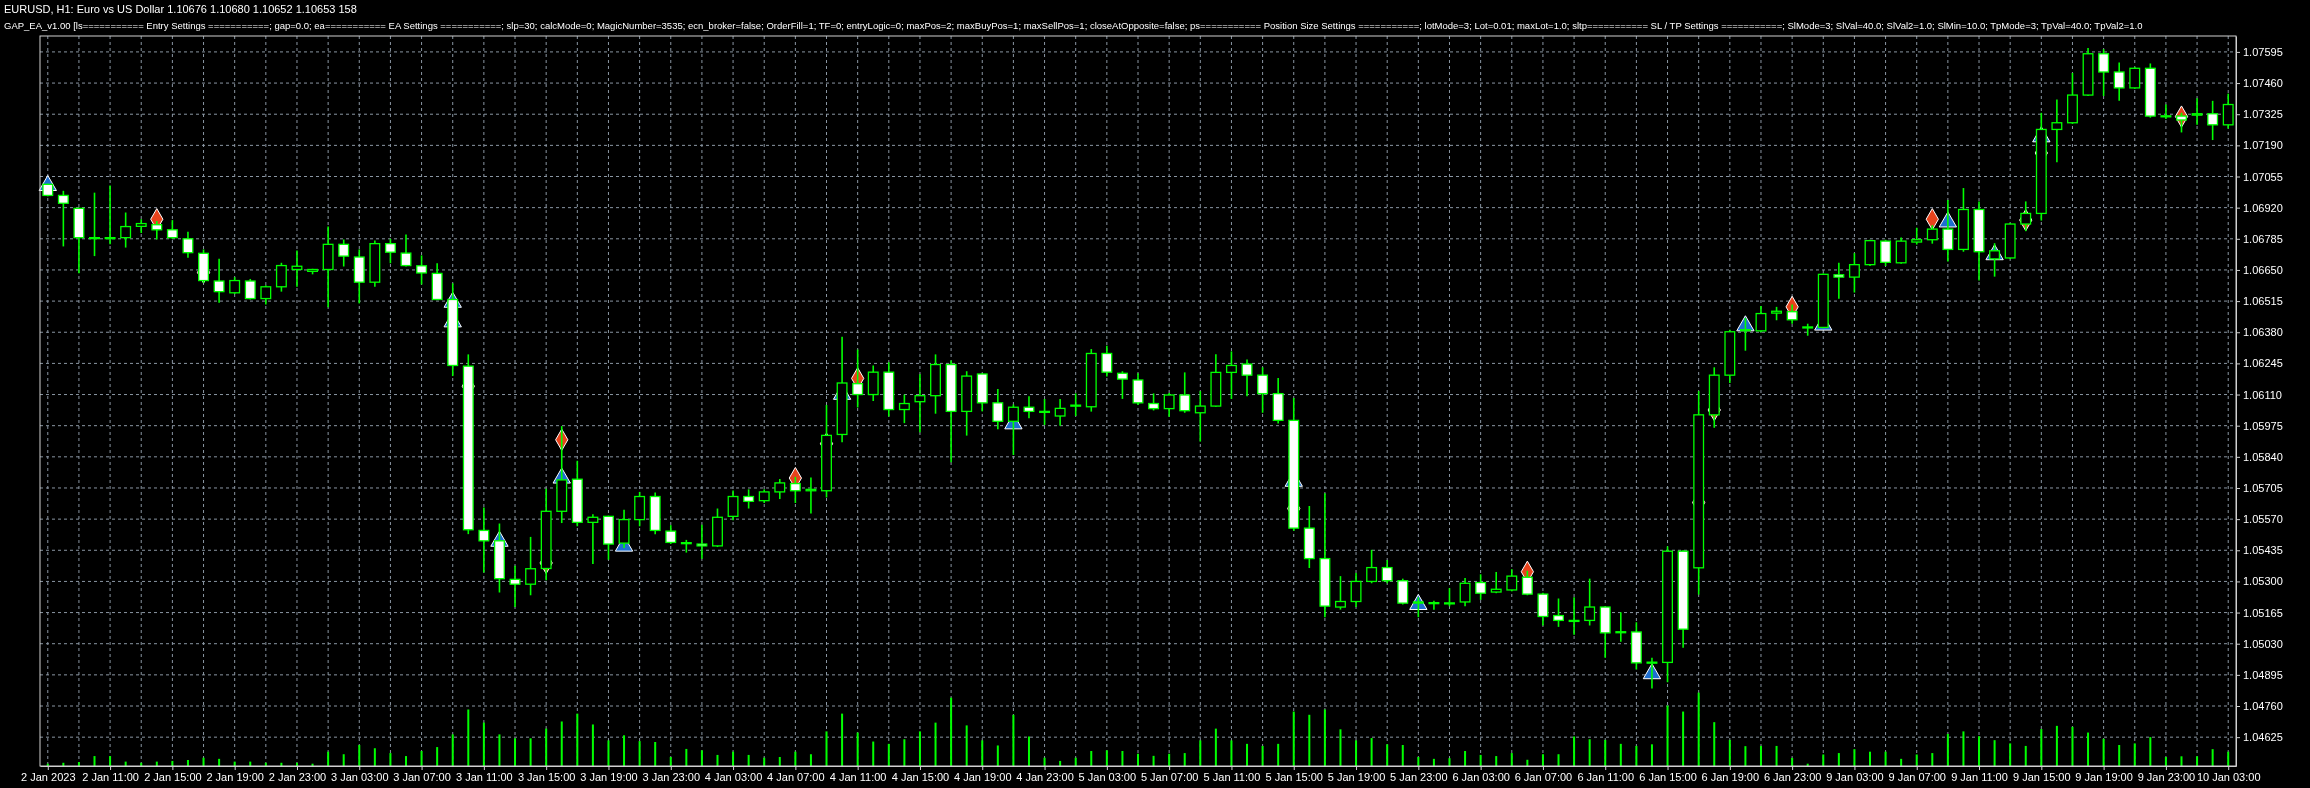 Image resolution: width=2310 pixels, height=788 pixels. I want to click on x-tick-label: 3 Jan 11:00, so click(484, 776).